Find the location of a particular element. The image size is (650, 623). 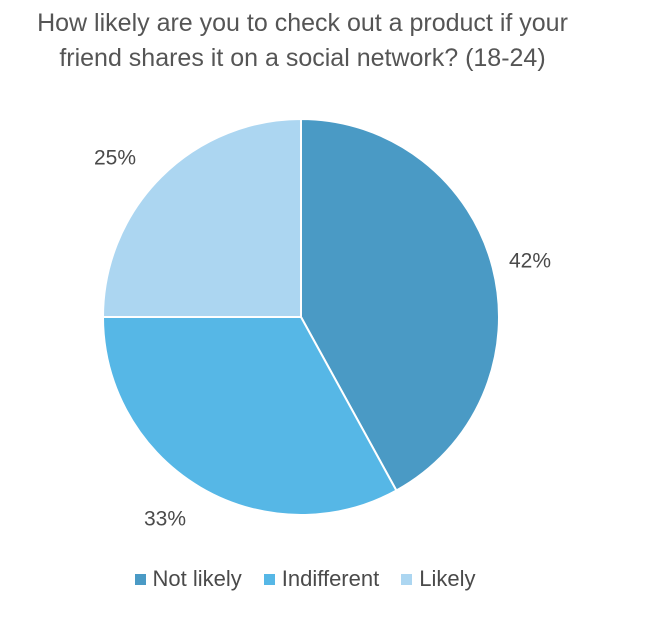

pie-label-indifferent: 33% is located at coordinates (165, 519).